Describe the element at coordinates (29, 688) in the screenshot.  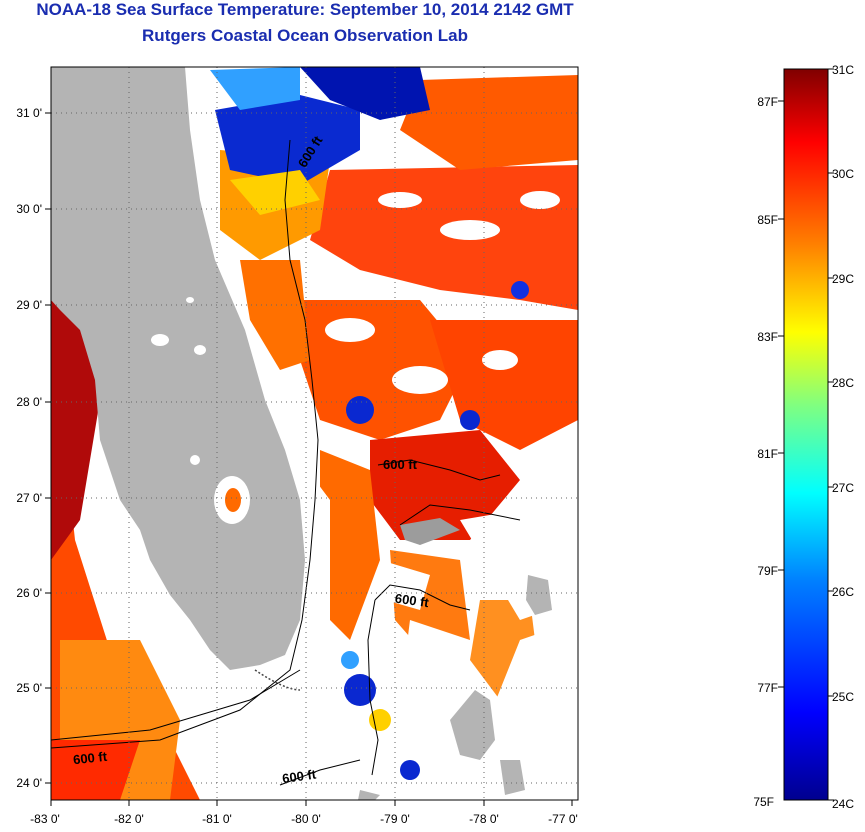
I see `lat-tick-label: 25 0'` at that location.